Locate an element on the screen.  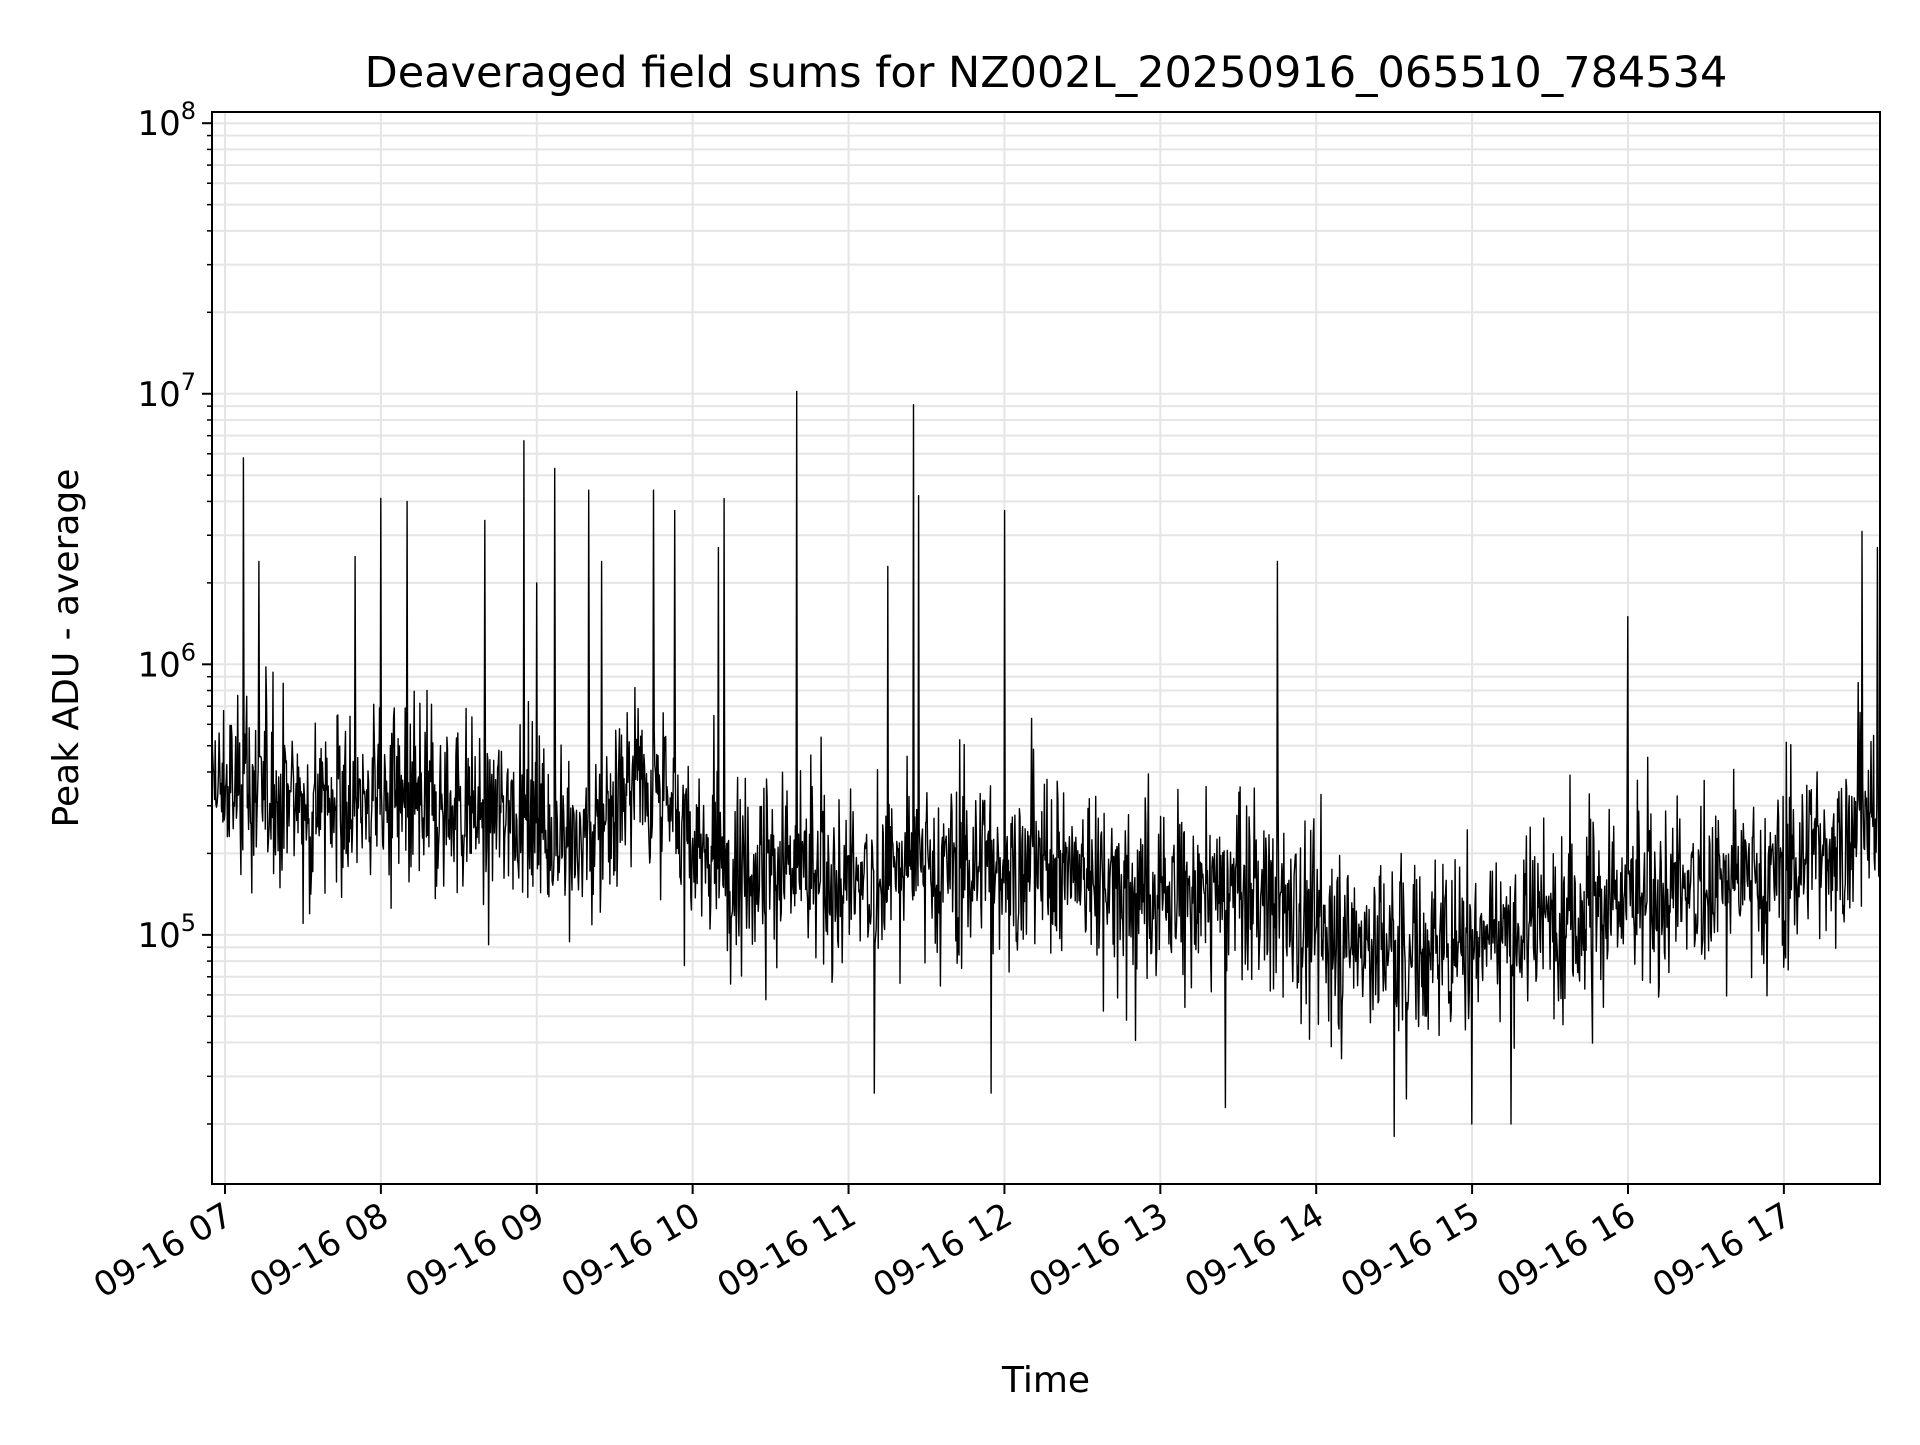
y-tick-label: 10⁷ is located at coordinates (166, 391).